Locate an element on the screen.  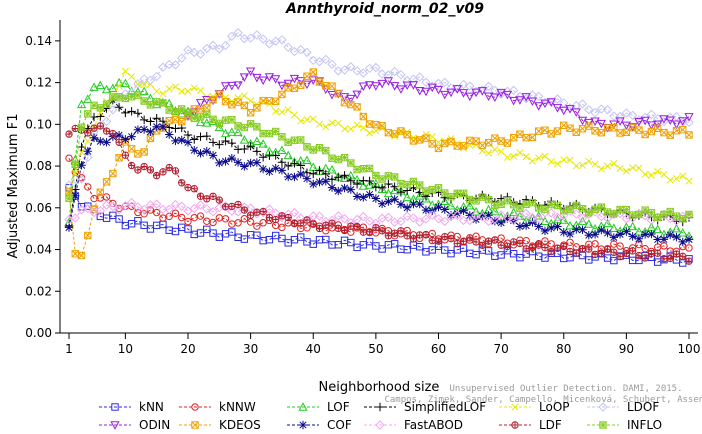
legend-label-simplifiedlof: SimplifiedLOF is located at coordinates (445, 407).